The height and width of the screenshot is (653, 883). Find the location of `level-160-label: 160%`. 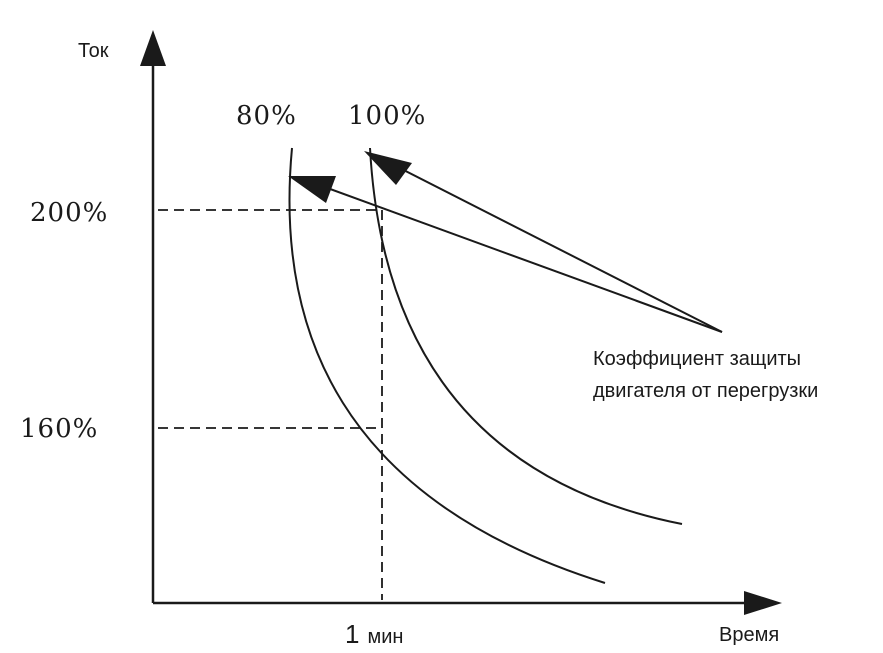

level-160-label: 160% is located at coordinates (59, 429).